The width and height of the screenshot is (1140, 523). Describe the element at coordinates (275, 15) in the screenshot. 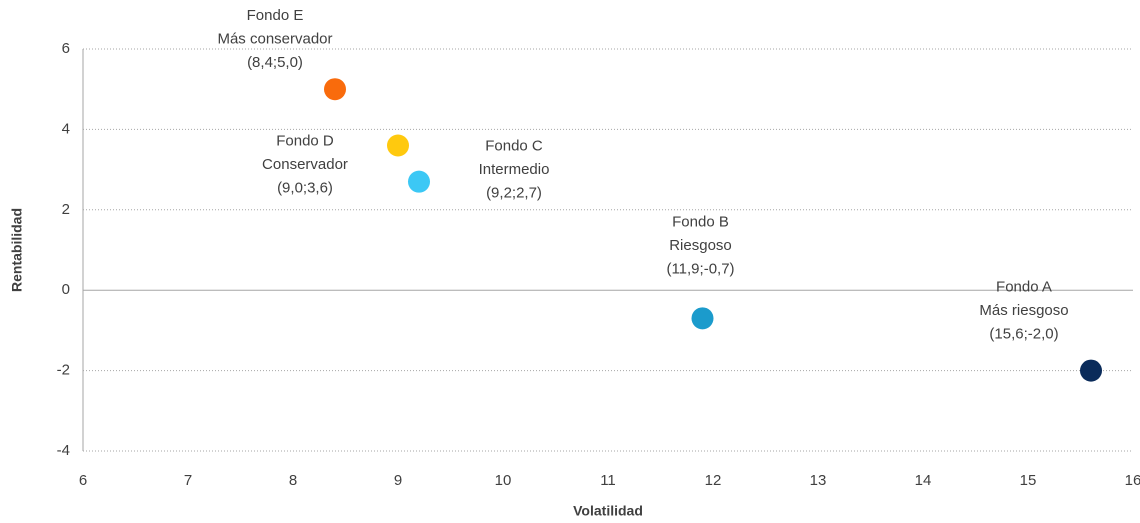

I see `point-name: Fondo E` at that location.